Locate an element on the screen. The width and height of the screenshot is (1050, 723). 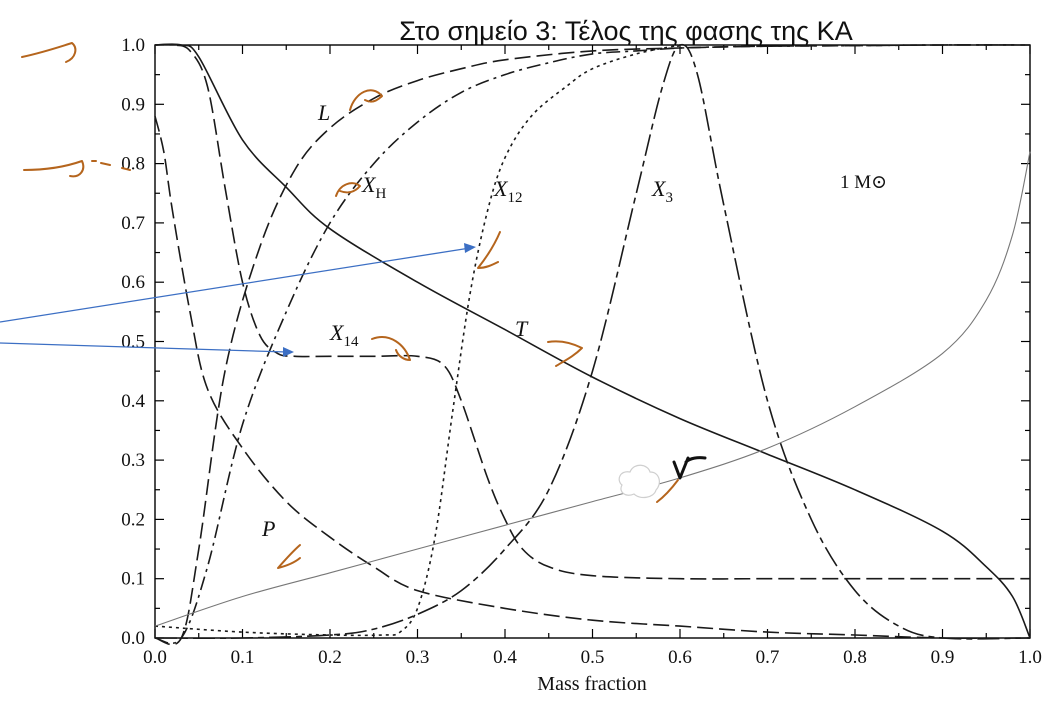
ink-mark-r is located at coordinates (667, 491).